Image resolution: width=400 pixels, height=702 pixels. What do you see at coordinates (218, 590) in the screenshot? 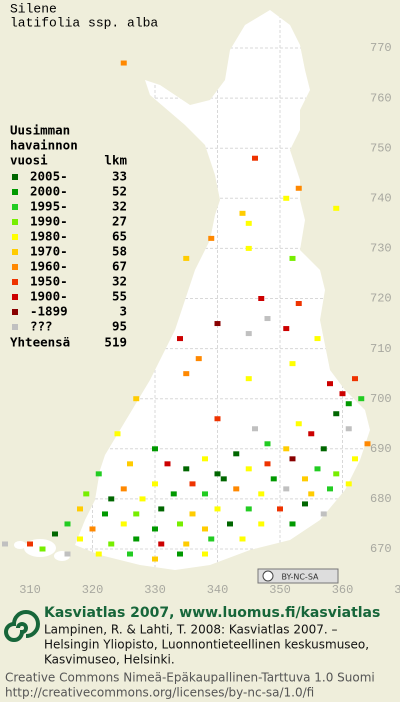
I see `x-tick-label: 340` at bounding box center [218, 590].